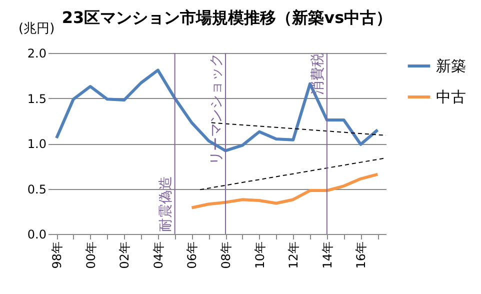 Image resolution: width=481 pixels, height=294 pixels. What do you see at coordinates (285, 191) in the screenshot?
I see `line-series` at bounding box center [285, 191].